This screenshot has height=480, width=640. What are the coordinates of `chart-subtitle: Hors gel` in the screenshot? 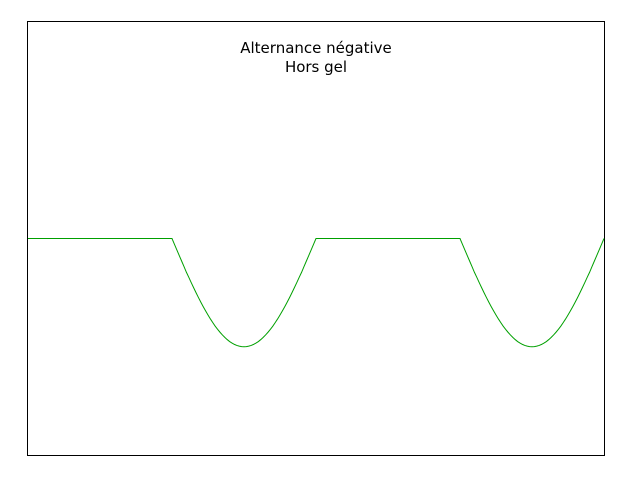 It's located at (316, 67).